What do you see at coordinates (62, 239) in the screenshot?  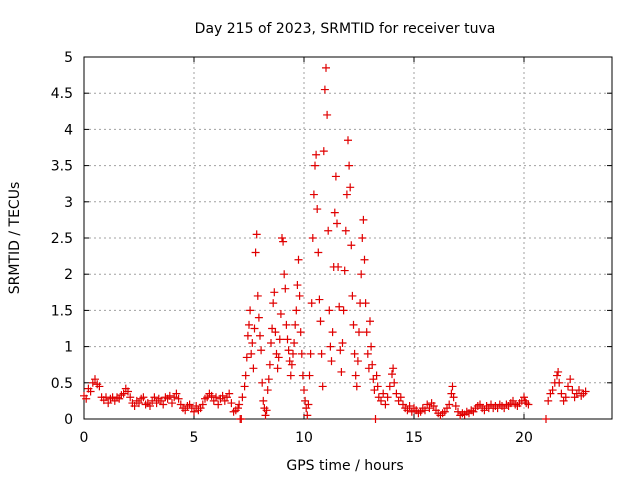 I see `y-tick-label: 2.5` at bounding box center [62, 239].